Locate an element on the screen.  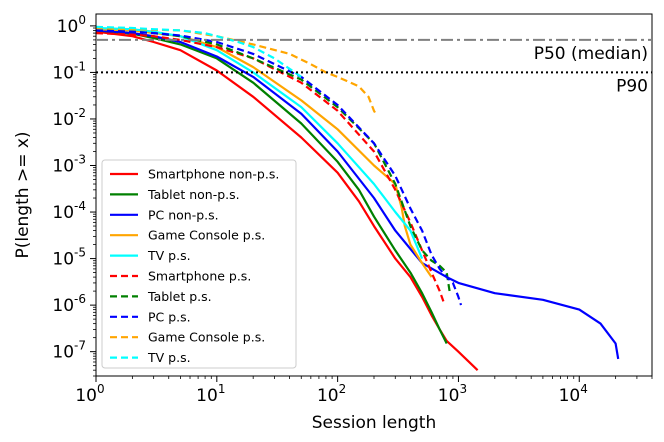
legend-label: Tablet non-p.s. is located at coordinates (193, 194).